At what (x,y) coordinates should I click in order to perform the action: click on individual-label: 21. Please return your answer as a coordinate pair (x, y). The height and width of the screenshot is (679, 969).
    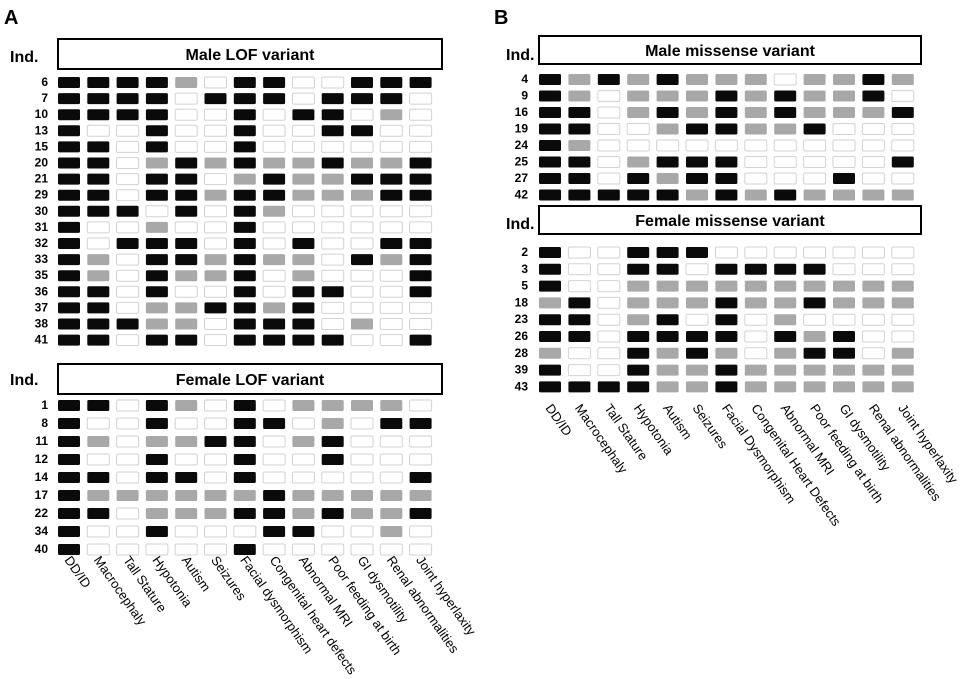
    Looking at the image, I should click on (42, 179).